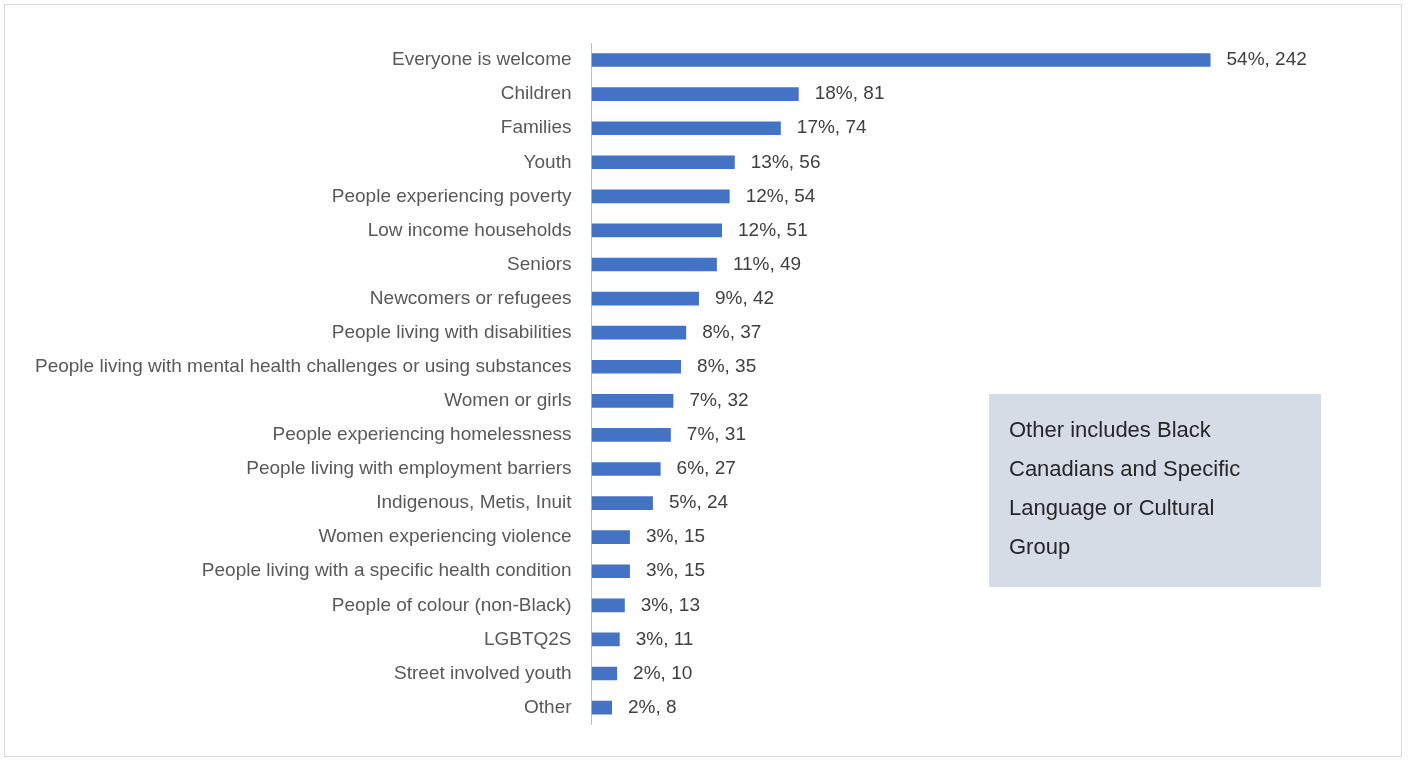 This screenshot has width=1410, height=763. Describe the element at coordinates (386, 570) in the screenshot. I see `y-tick-label: People living with a specific health condition` at that location.